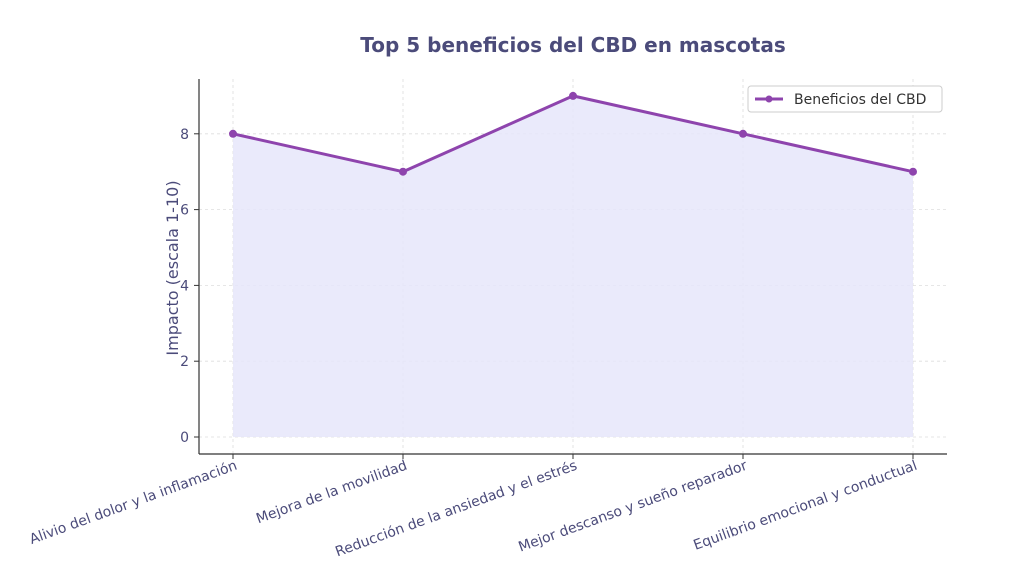 Image resolution: width=1024 pixels, height=564 pixels. What do you see at coordinates (184, 135) in the screenshot?
I see `y-tick-label: 8` at bounding box center [184, 135].